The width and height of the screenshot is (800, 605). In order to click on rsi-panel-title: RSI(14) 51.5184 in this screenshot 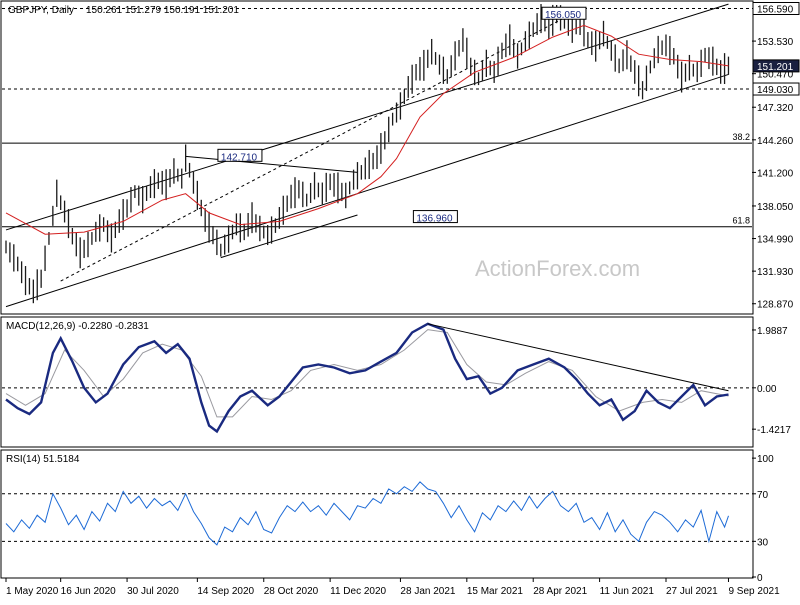, I will do `click(43, 459)`.